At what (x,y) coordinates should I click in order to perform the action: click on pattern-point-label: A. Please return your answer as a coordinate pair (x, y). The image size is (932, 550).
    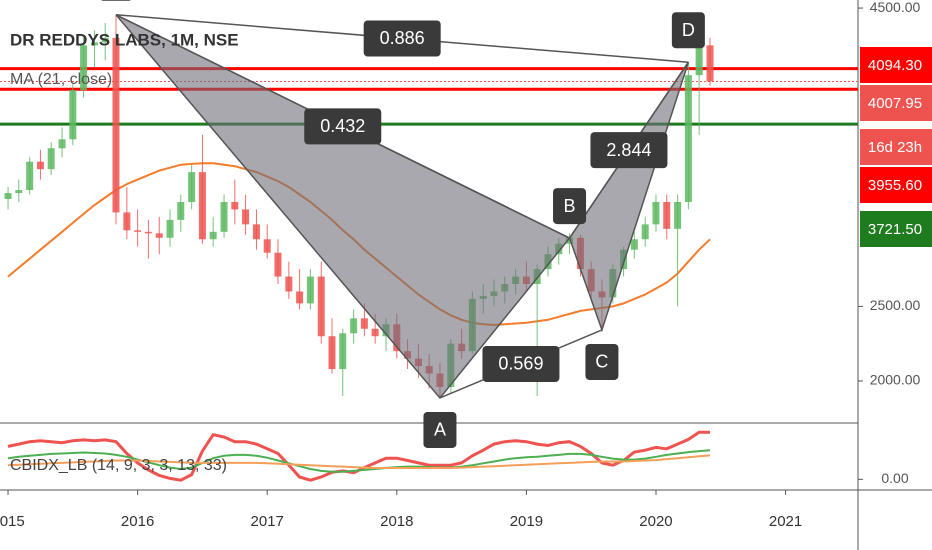
    Looking at the image, I should click on (440, 430).